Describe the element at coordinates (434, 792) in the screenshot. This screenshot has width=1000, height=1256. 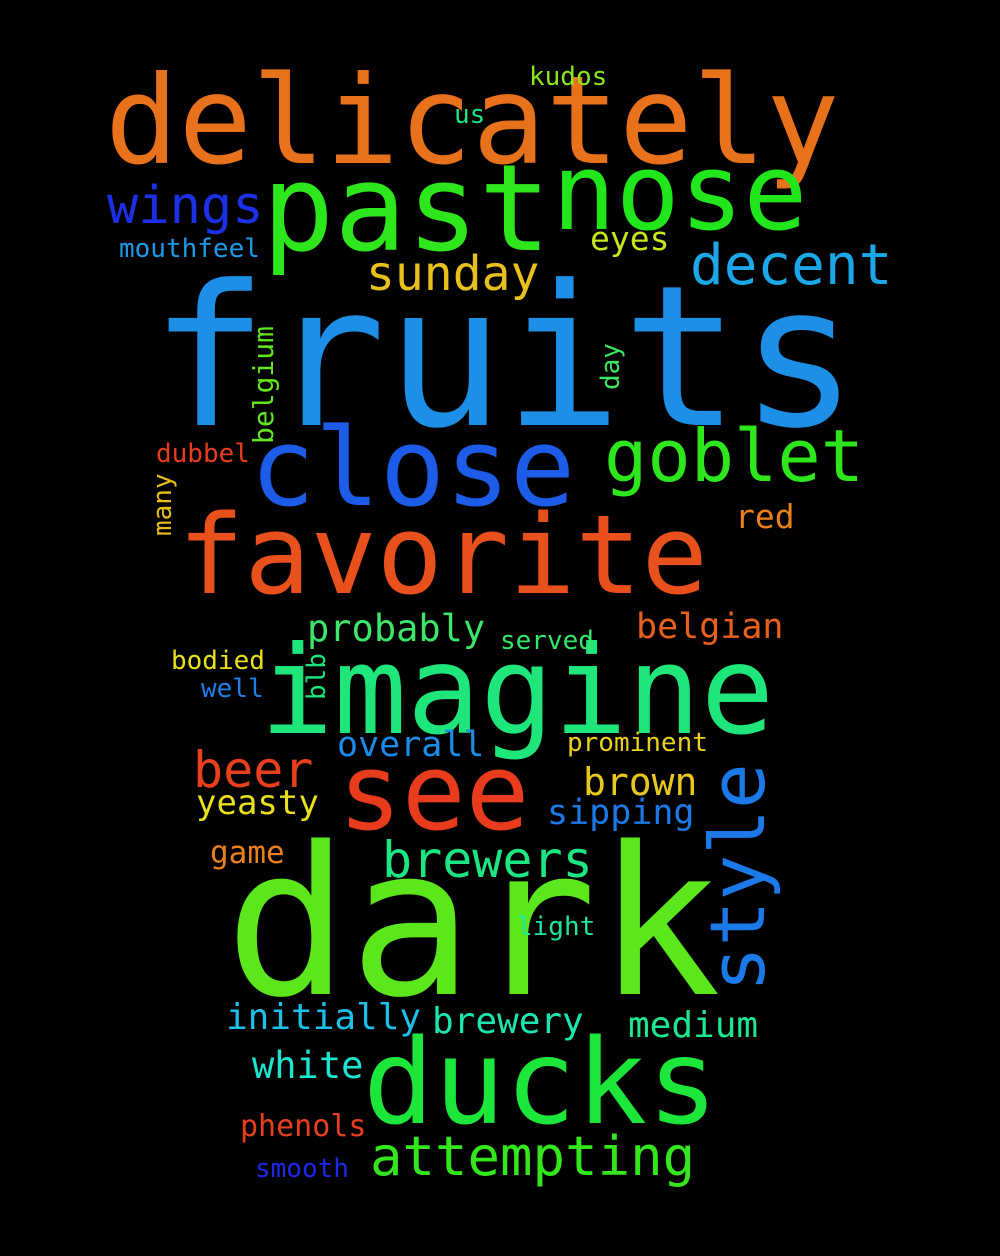
I see `word-see: see` at that location.